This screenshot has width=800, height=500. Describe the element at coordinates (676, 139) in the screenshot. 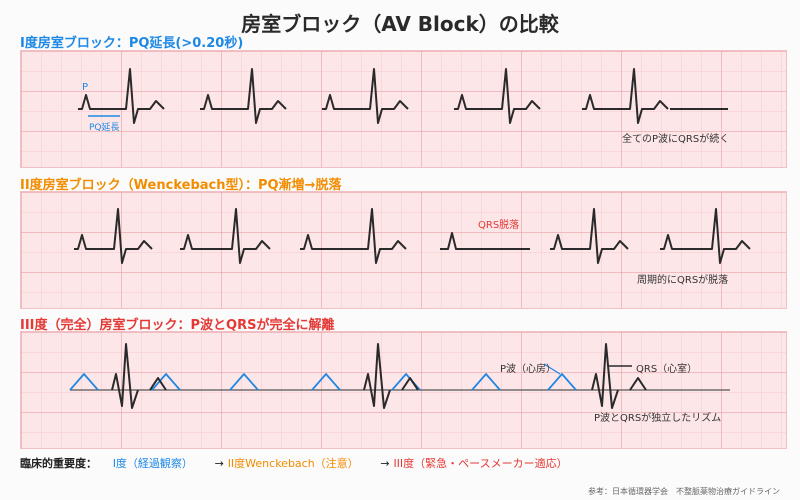

I see `section-first-note: 全てのP波にQRSが続く` at that location.